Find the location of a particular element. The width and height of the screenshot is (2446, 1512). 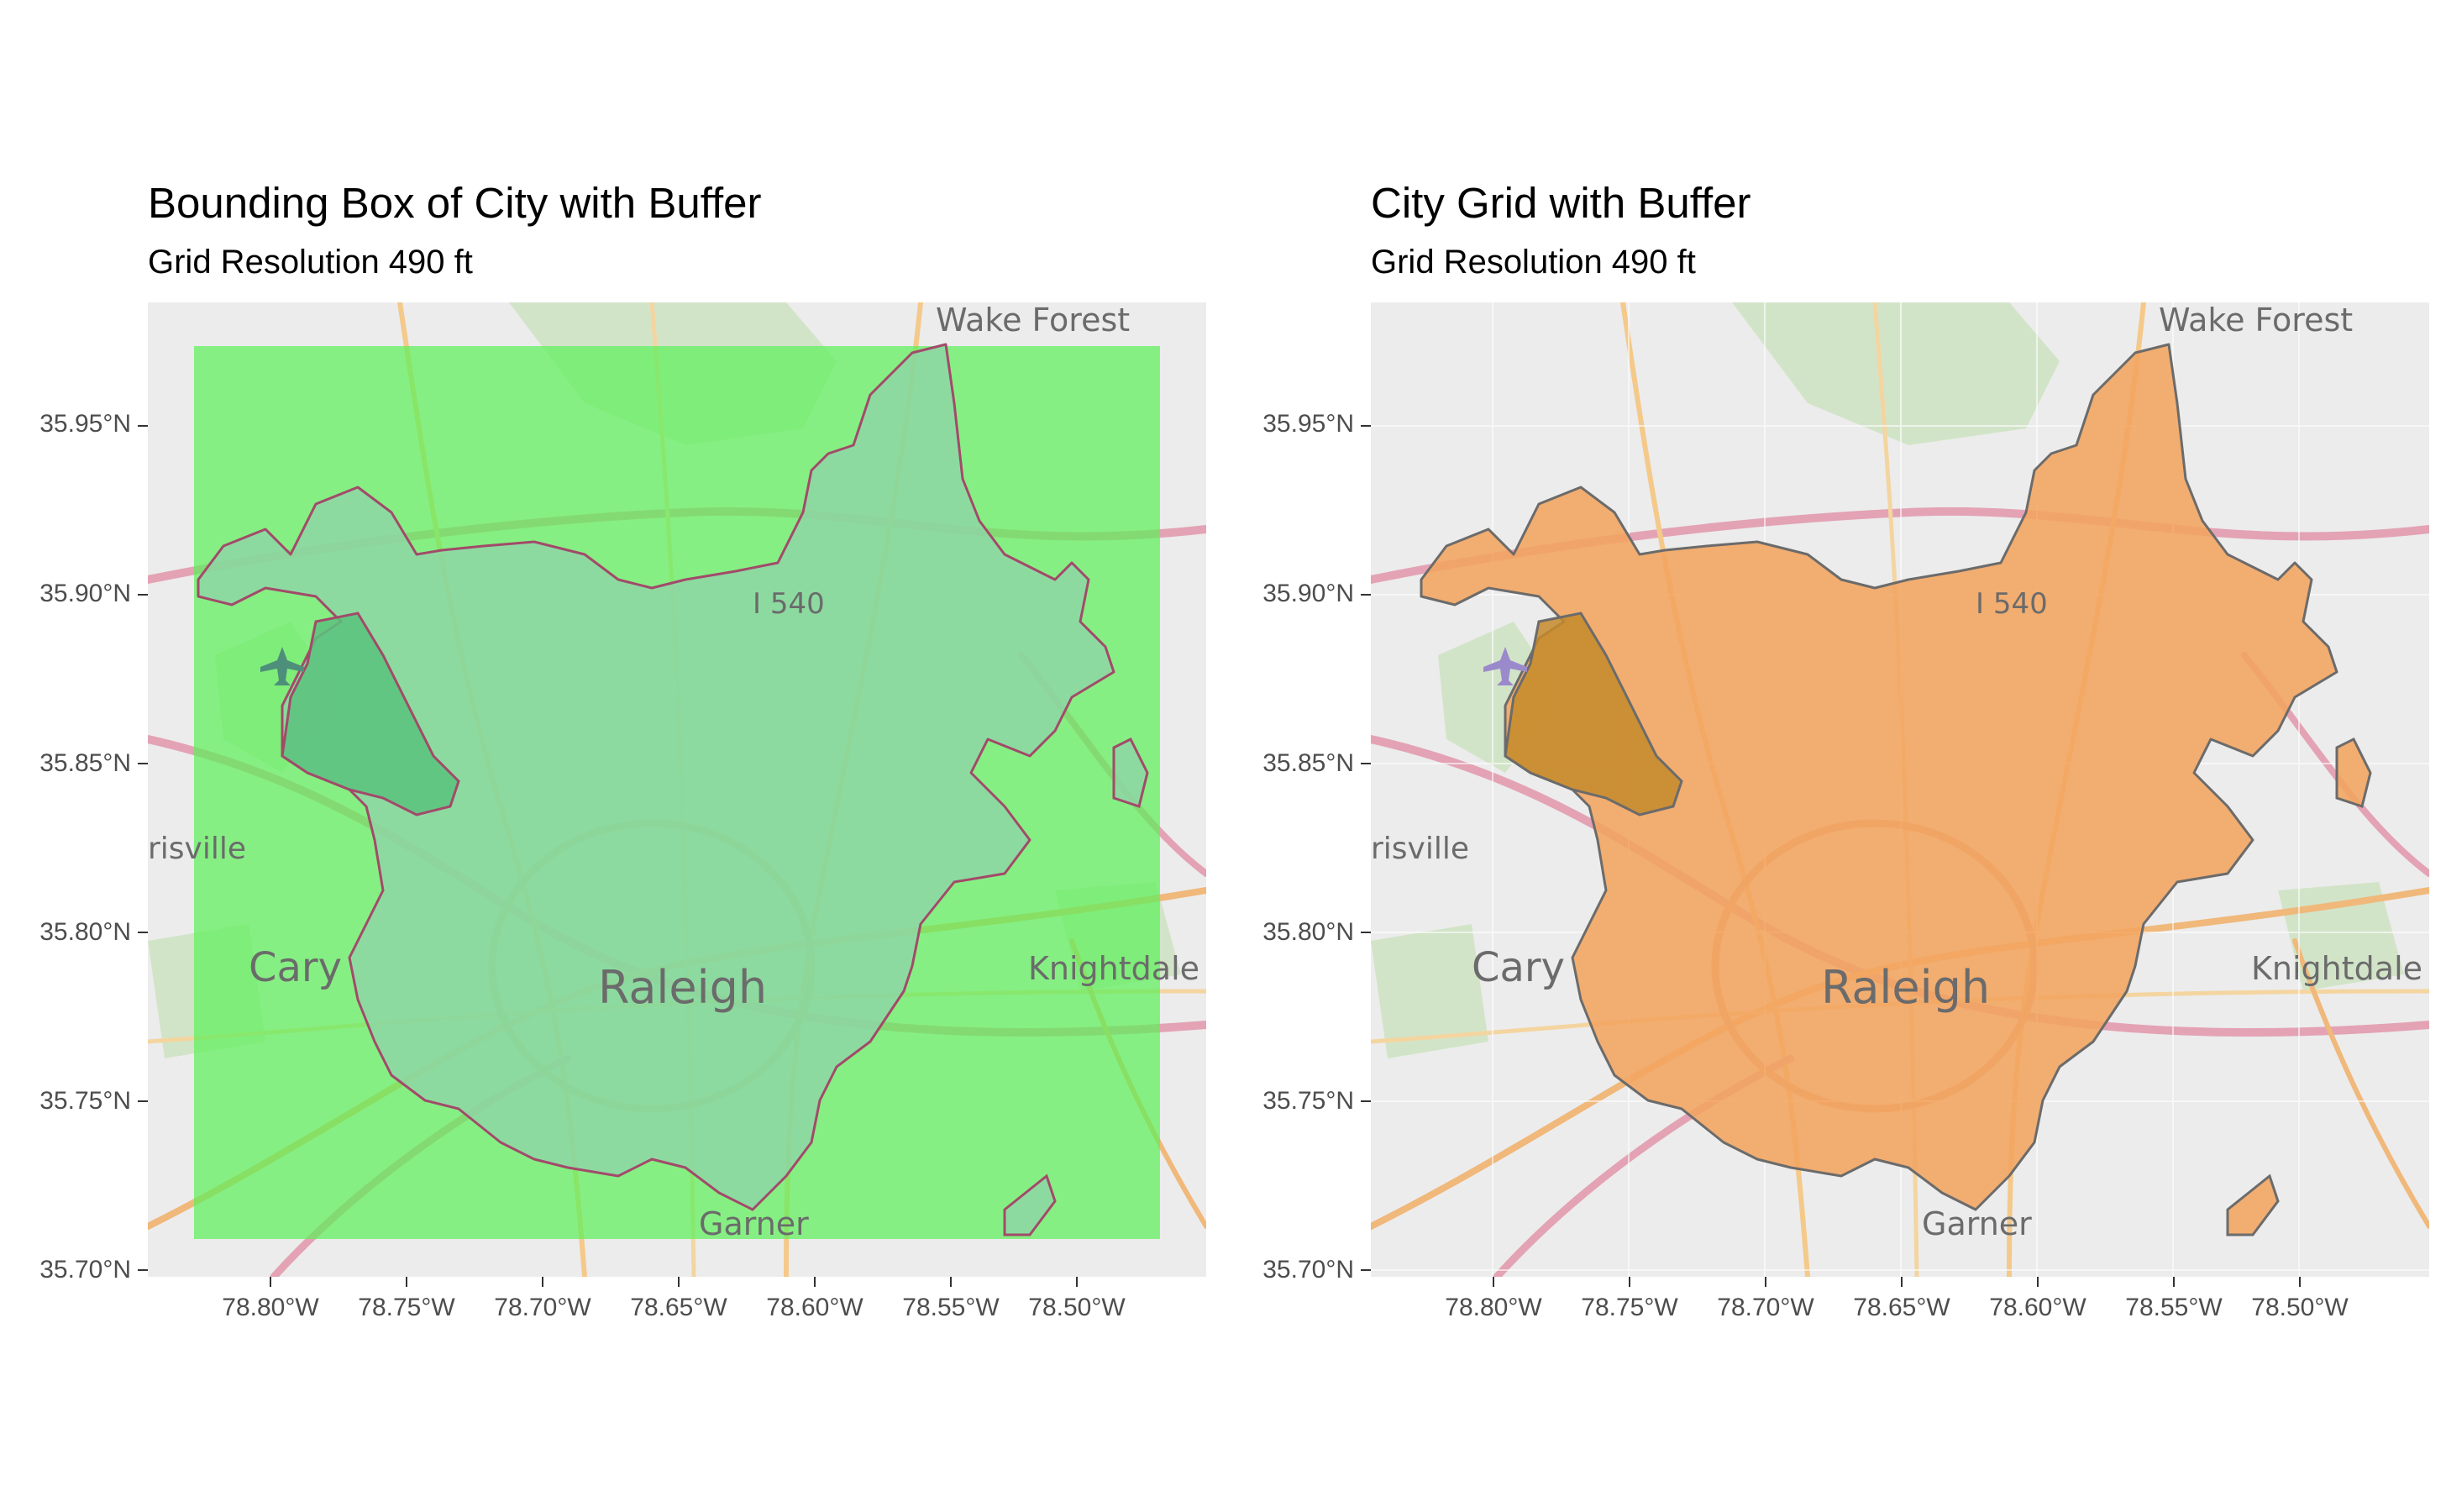

city-grid-south-fragment is located at coordinates (2253, 1204).